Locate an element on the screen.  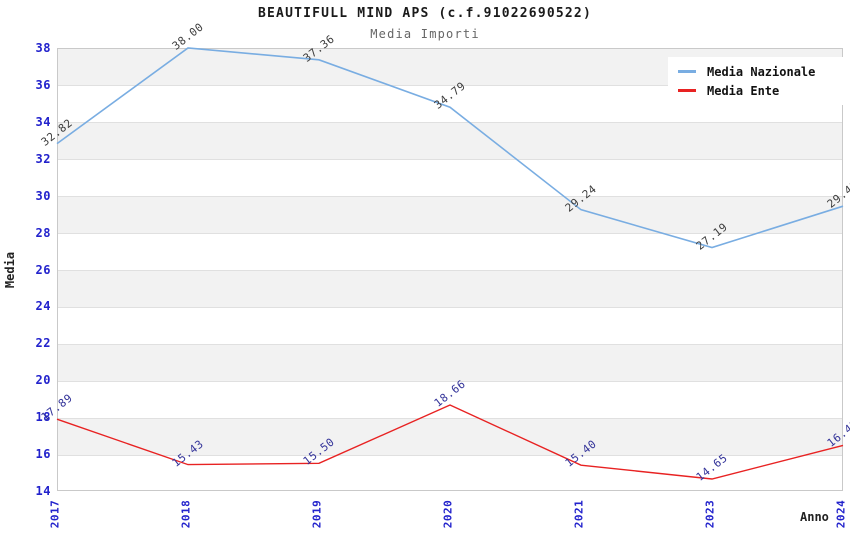
x-tick-label: 2024 is located at coordinates (841, 514).